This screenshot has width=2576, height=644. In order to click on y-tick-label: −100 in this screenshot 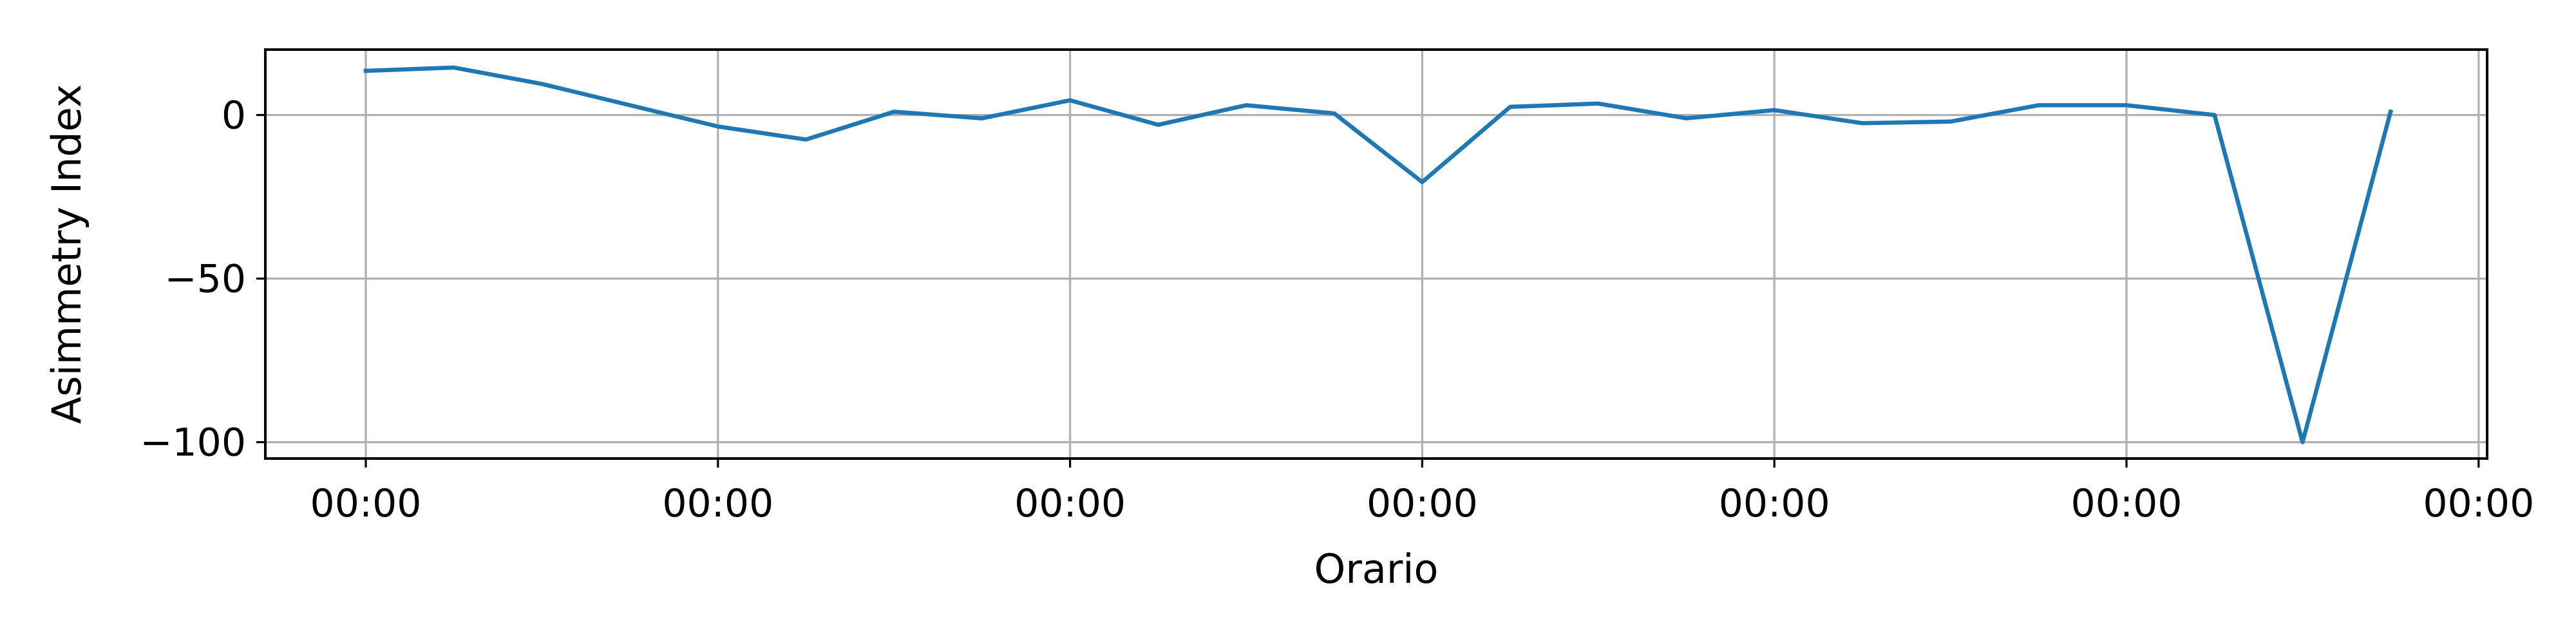, I will do `click(193, 444)`.